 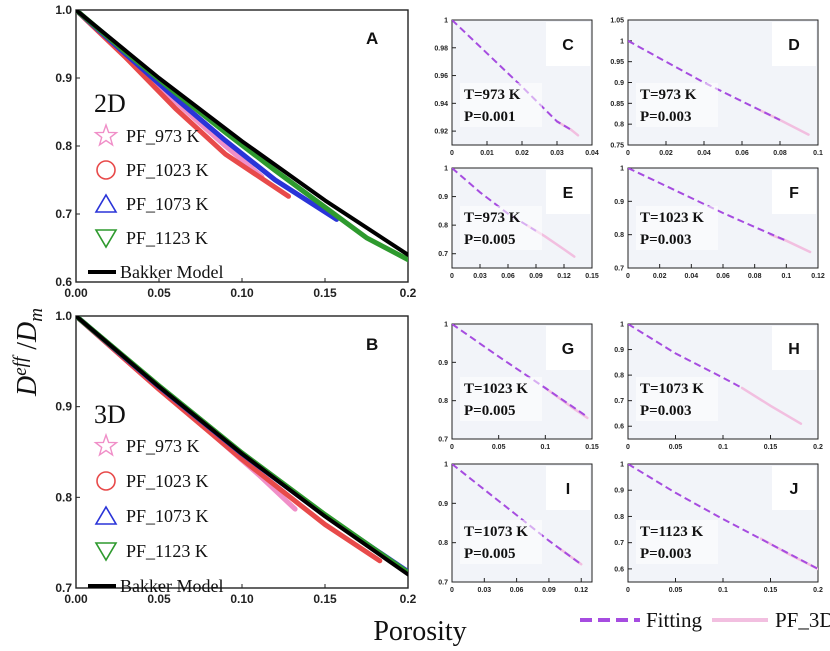 I want to click on legend-label: PF_1073 K, so click(x=167, y=516).